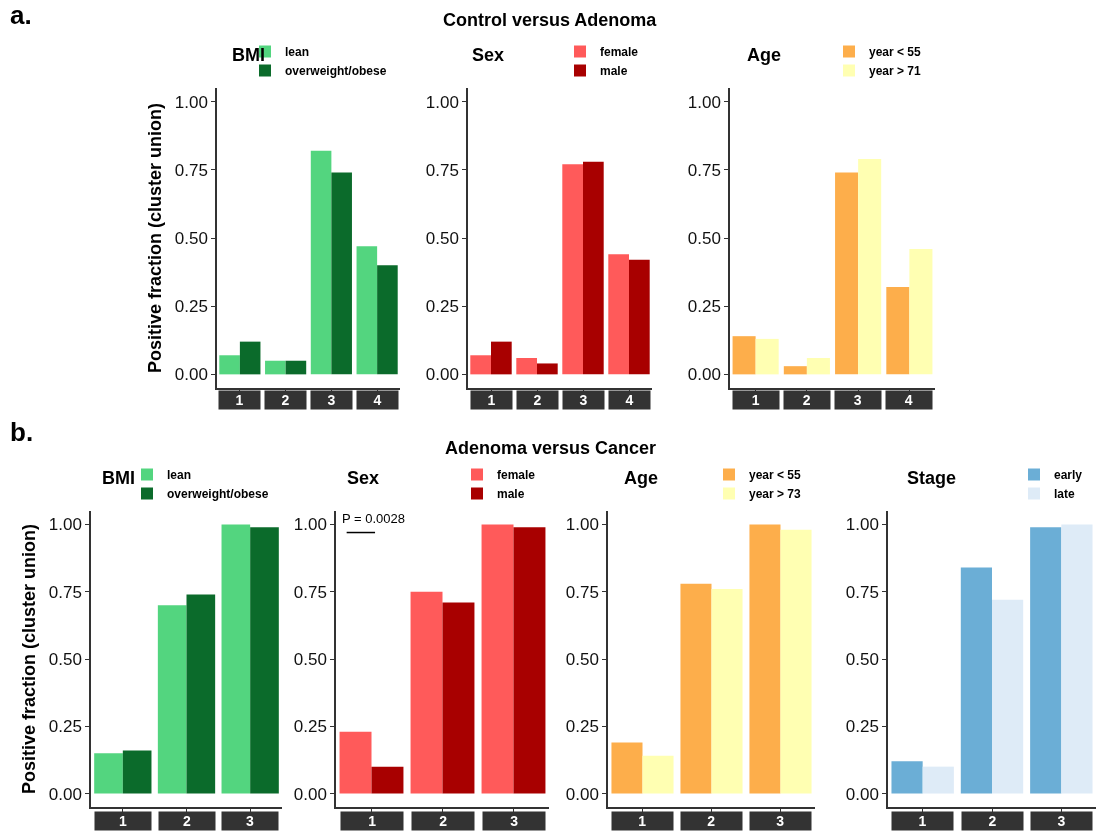 Image resolution: width=1100 pixels, height=834 pixels. I want to click on legend-label: year > 73, so click(775, 494).